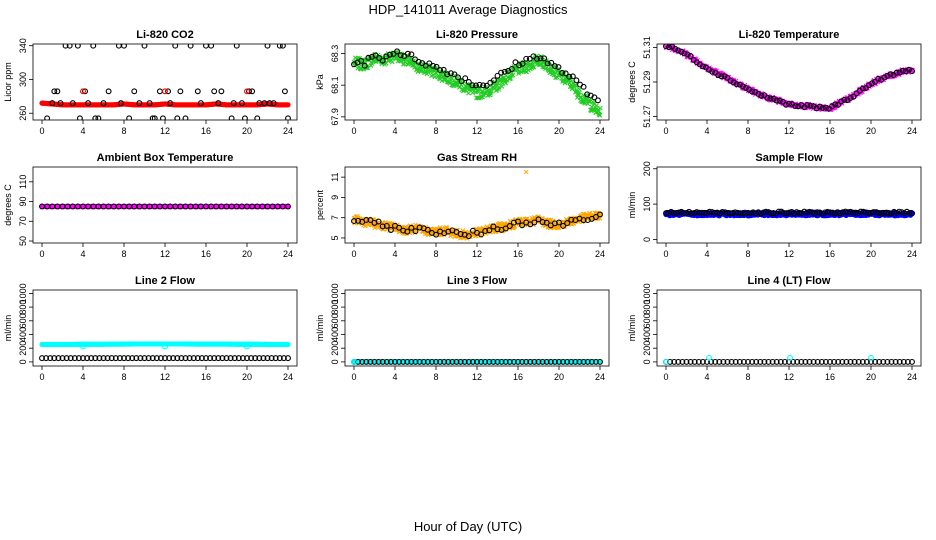 The image size is (936, 540). What do you see at coordinates (647, 168) in the screenshot?
I see `y-tick-label: 200` at bounding box center [647, 168].